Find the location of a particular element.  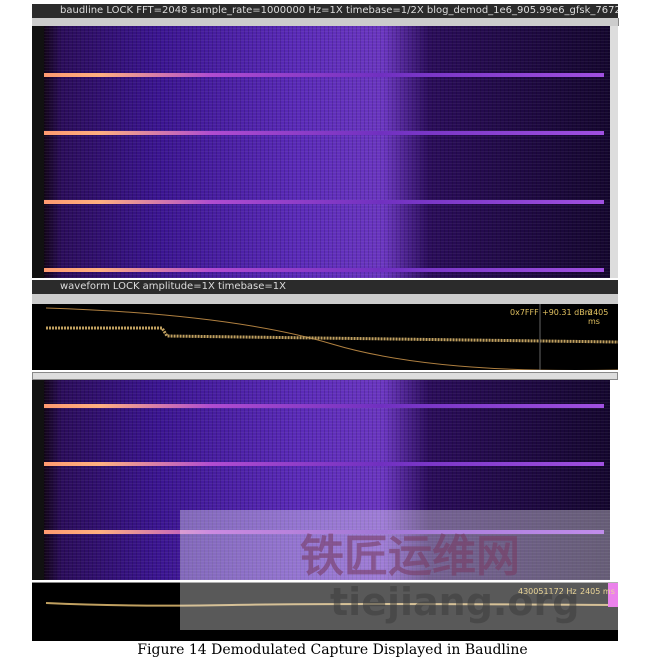

color-bar is located at coordinates (613, 595).